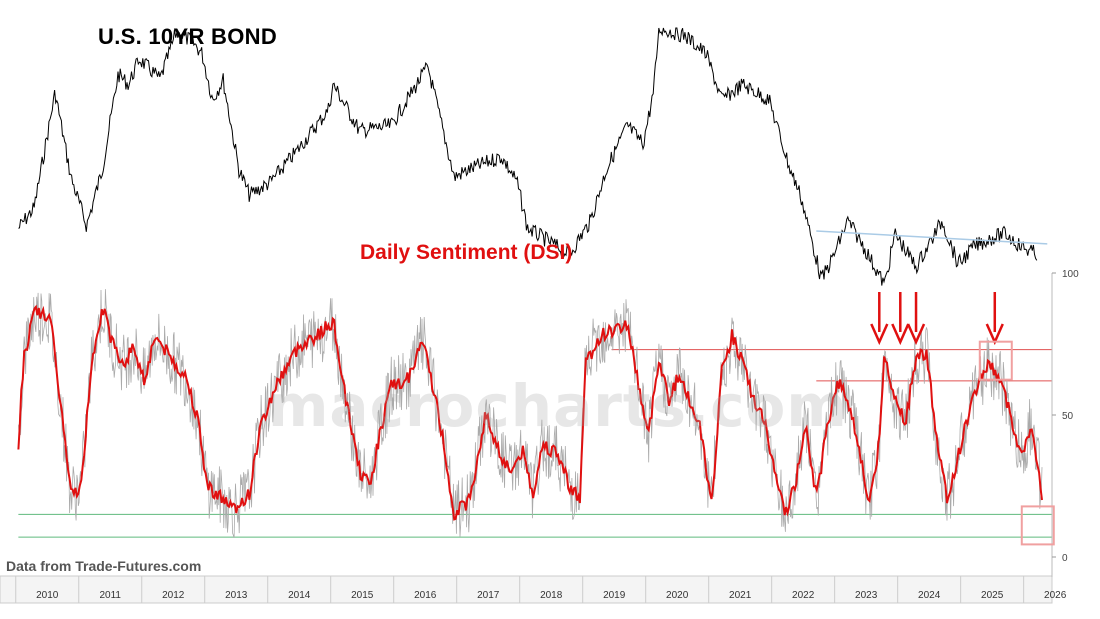 The height and width of the screenshot is (619, 1100). I want to click on y-tick-label-0: 0, so click(1065, 558).